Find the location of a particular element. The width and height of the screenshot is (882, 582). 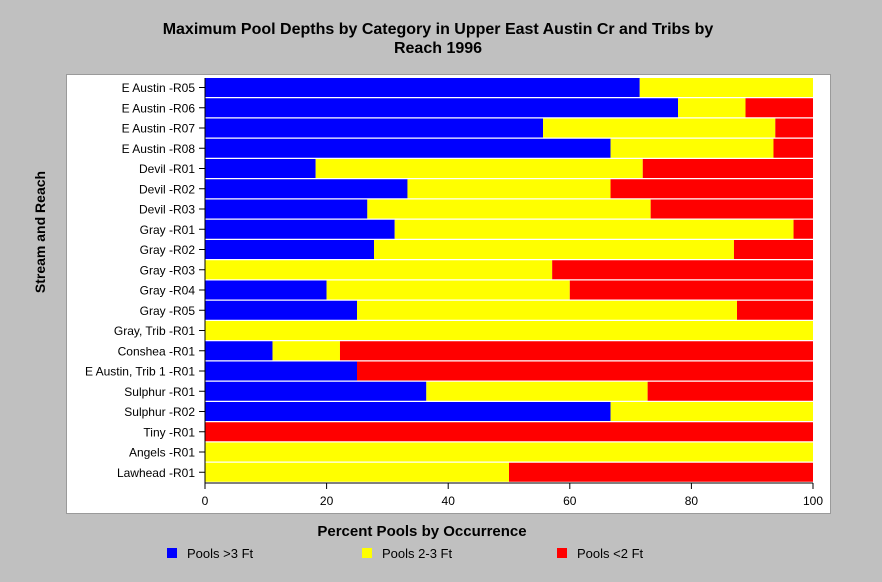

x-tick-label: 40 is located at coordinates (449, 501).